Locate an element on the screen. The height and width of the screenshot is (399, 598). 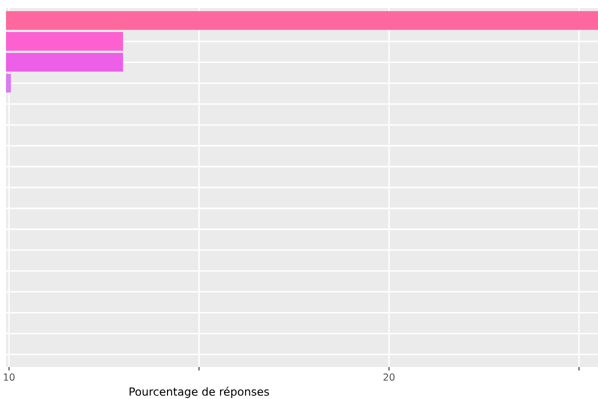
x-tick-label: 10 is located at coordinates (9, 377).